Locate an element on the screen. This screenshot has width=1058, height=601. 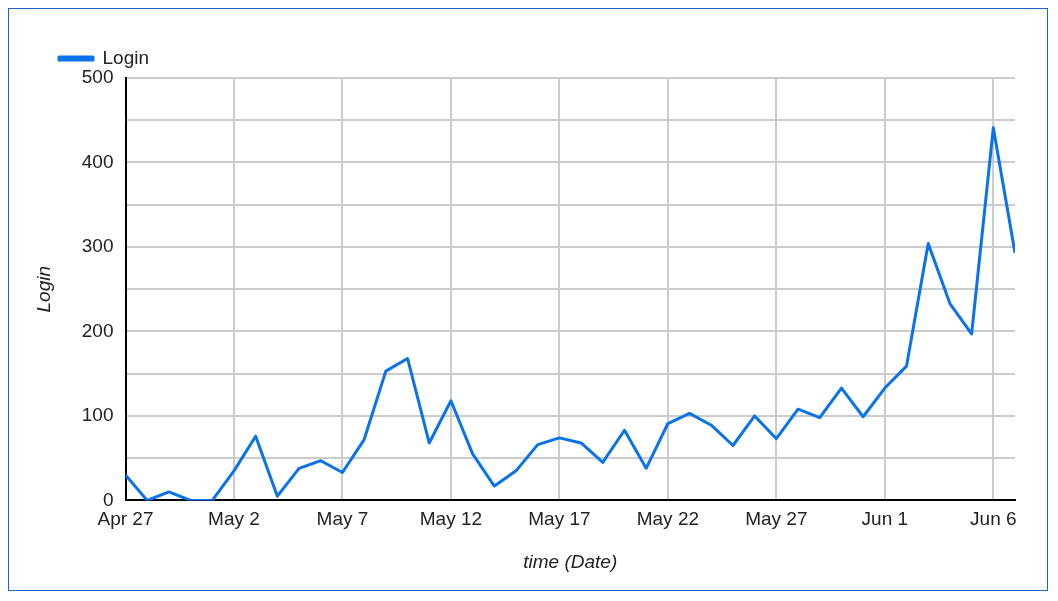
y-tick-label: 0 is located at coordinates (108, 499).